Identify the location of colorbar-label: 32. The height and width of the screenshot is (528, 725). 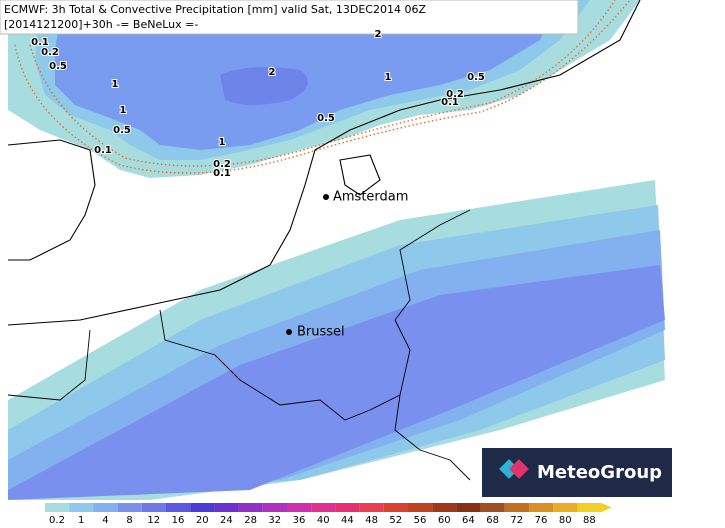
(274, 520).